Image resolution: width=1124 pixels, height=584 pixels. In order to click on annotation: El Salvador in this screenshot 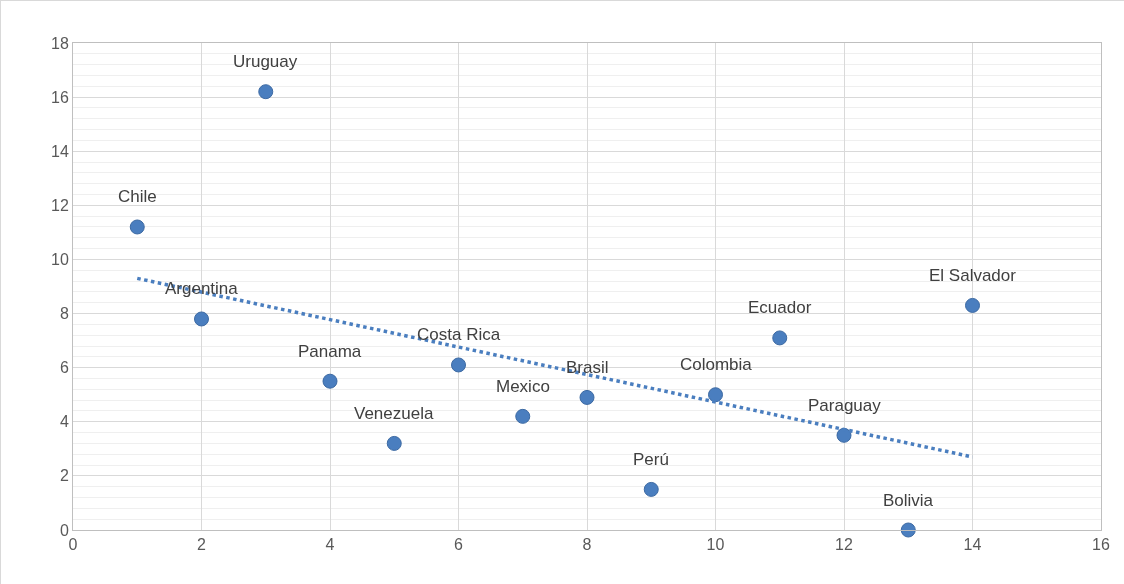, I will do `click(973, 275)`.